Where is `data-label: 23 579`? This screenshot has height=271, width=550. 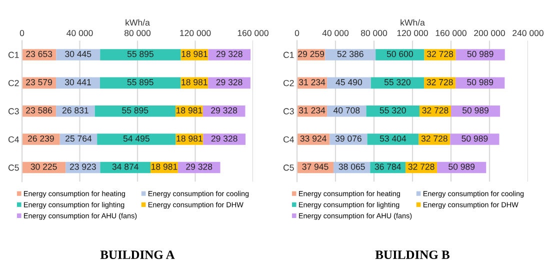
data-label: 23 579 is located at coordinates (39, 82).